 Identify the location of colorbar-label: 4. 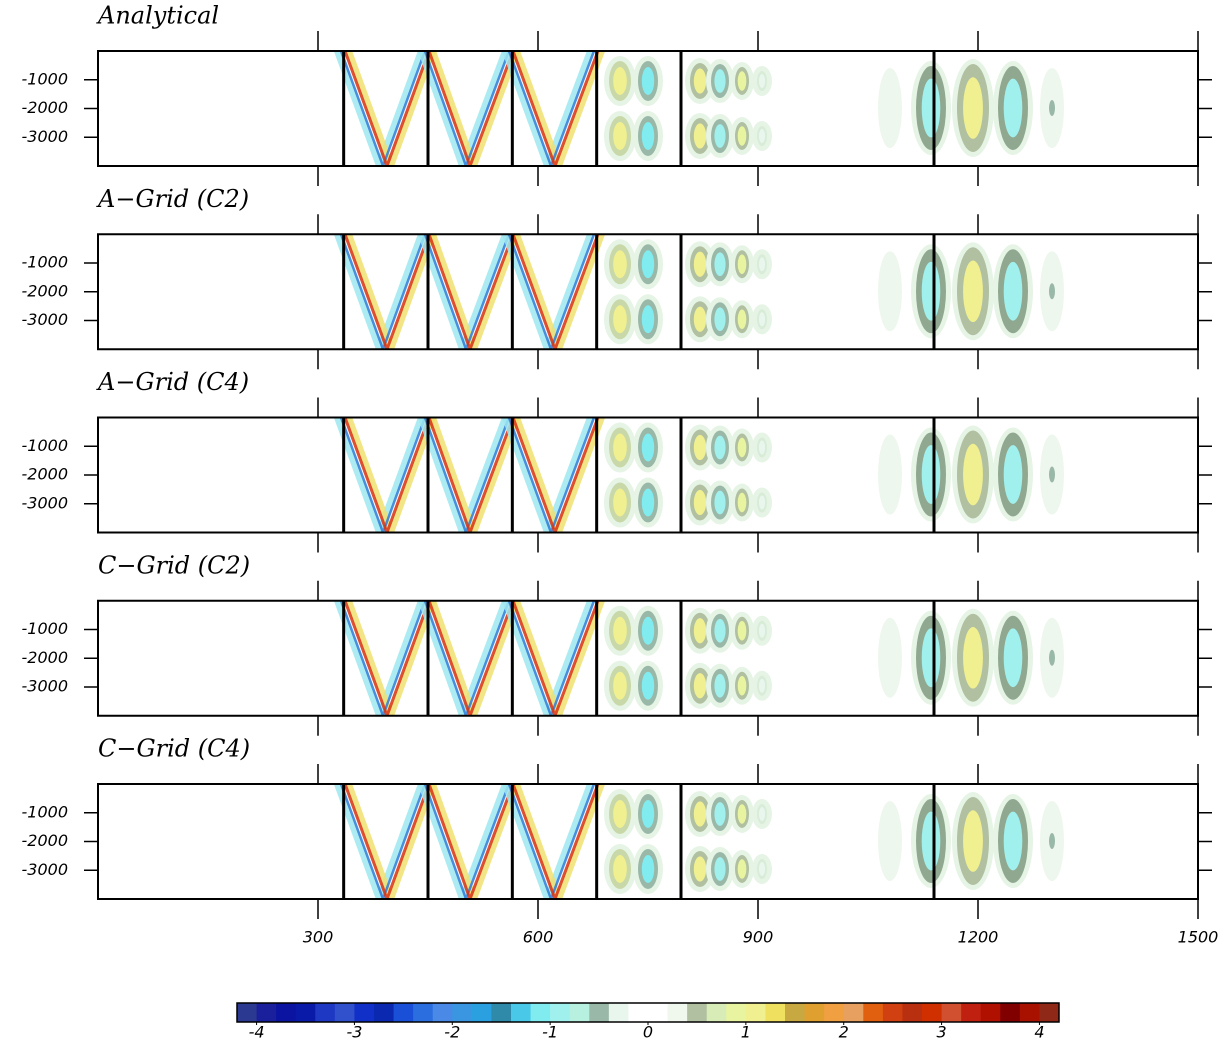
(1039, 1032).